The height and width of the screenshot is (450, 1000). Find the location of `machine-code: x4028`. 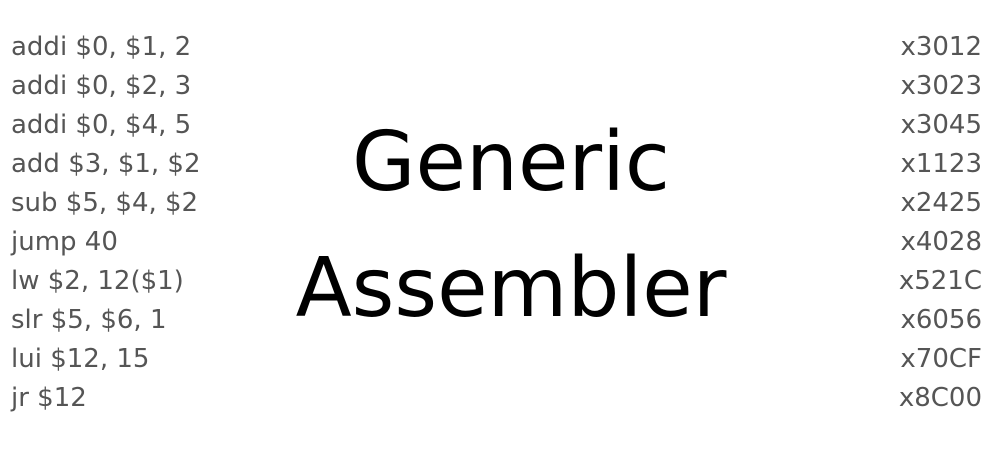

machine-code: x4028 is located at coordinates (941, 242).